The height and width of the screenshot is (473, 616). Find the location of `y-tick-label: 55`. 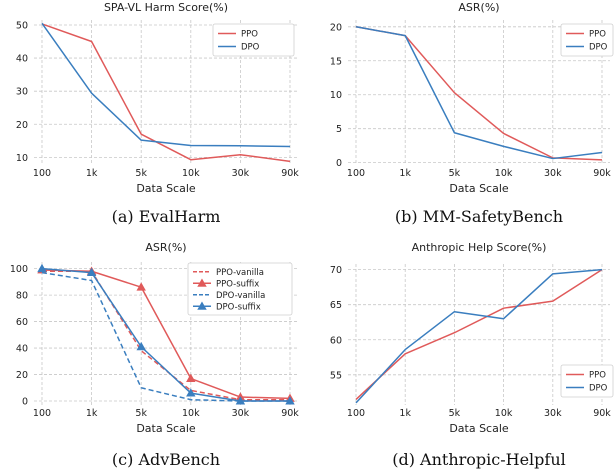

y-tick-label: 55 is located at coordinates (336, 375).